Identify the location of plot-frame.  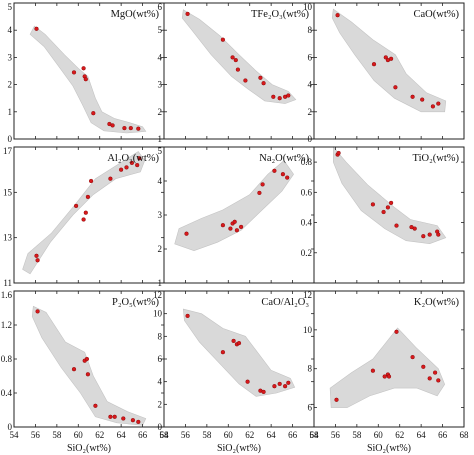
(389, 71).